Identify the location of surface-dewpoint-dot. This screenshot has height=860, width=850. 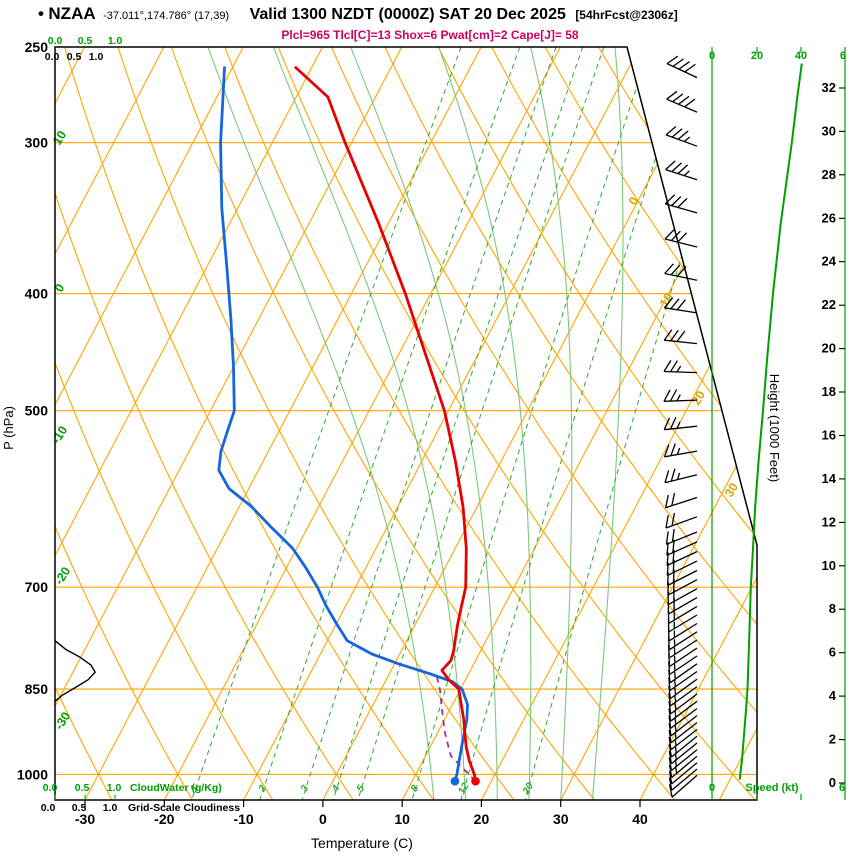
(455, 781).